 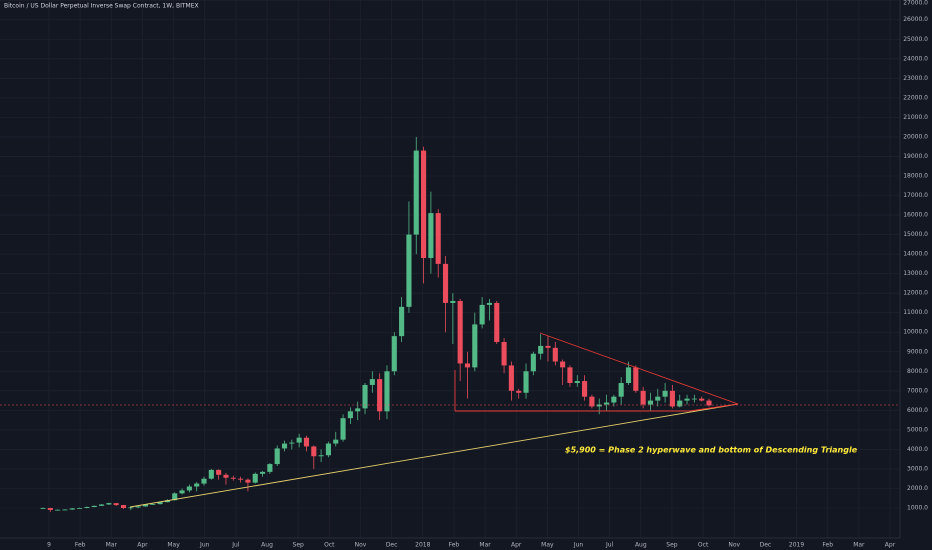 What do you see at coordinates (915, 175) in the screenshot?
I see `y-tick-label: 18000.0` at bounding box center [915, 175].